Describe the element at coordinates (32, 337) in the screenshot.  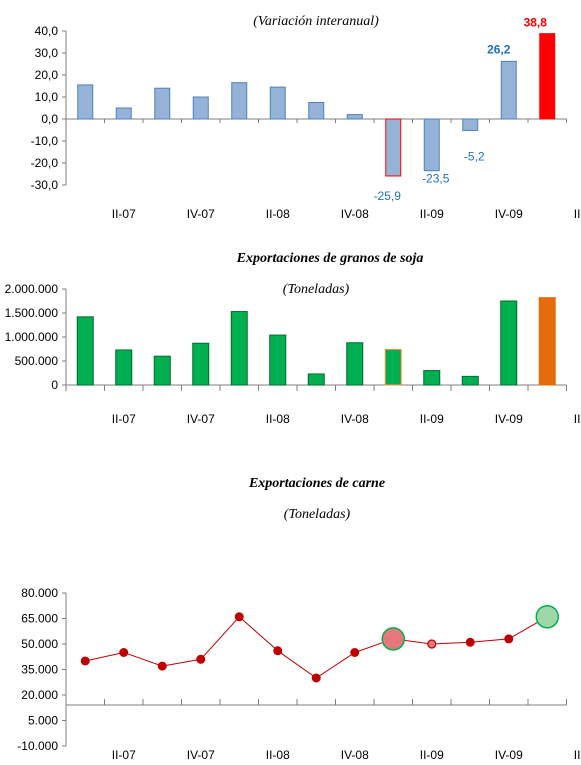
I see `y-tick-label: 1.000.000` at that location.